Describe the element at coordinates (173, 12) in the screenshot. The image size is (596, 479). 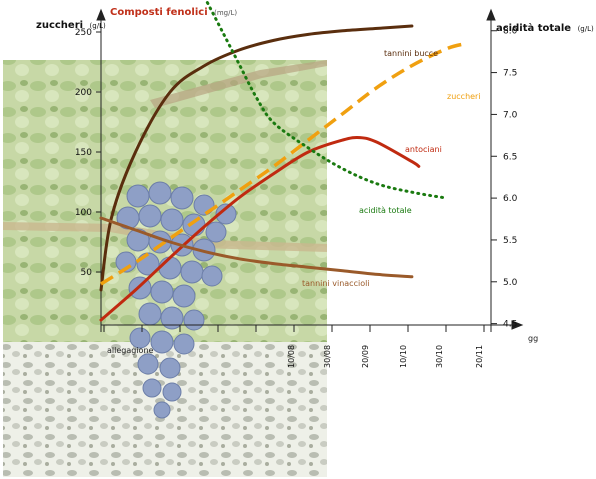
I see `phenolic-axis-title: Composti fenolici (mg/L)` at that location.